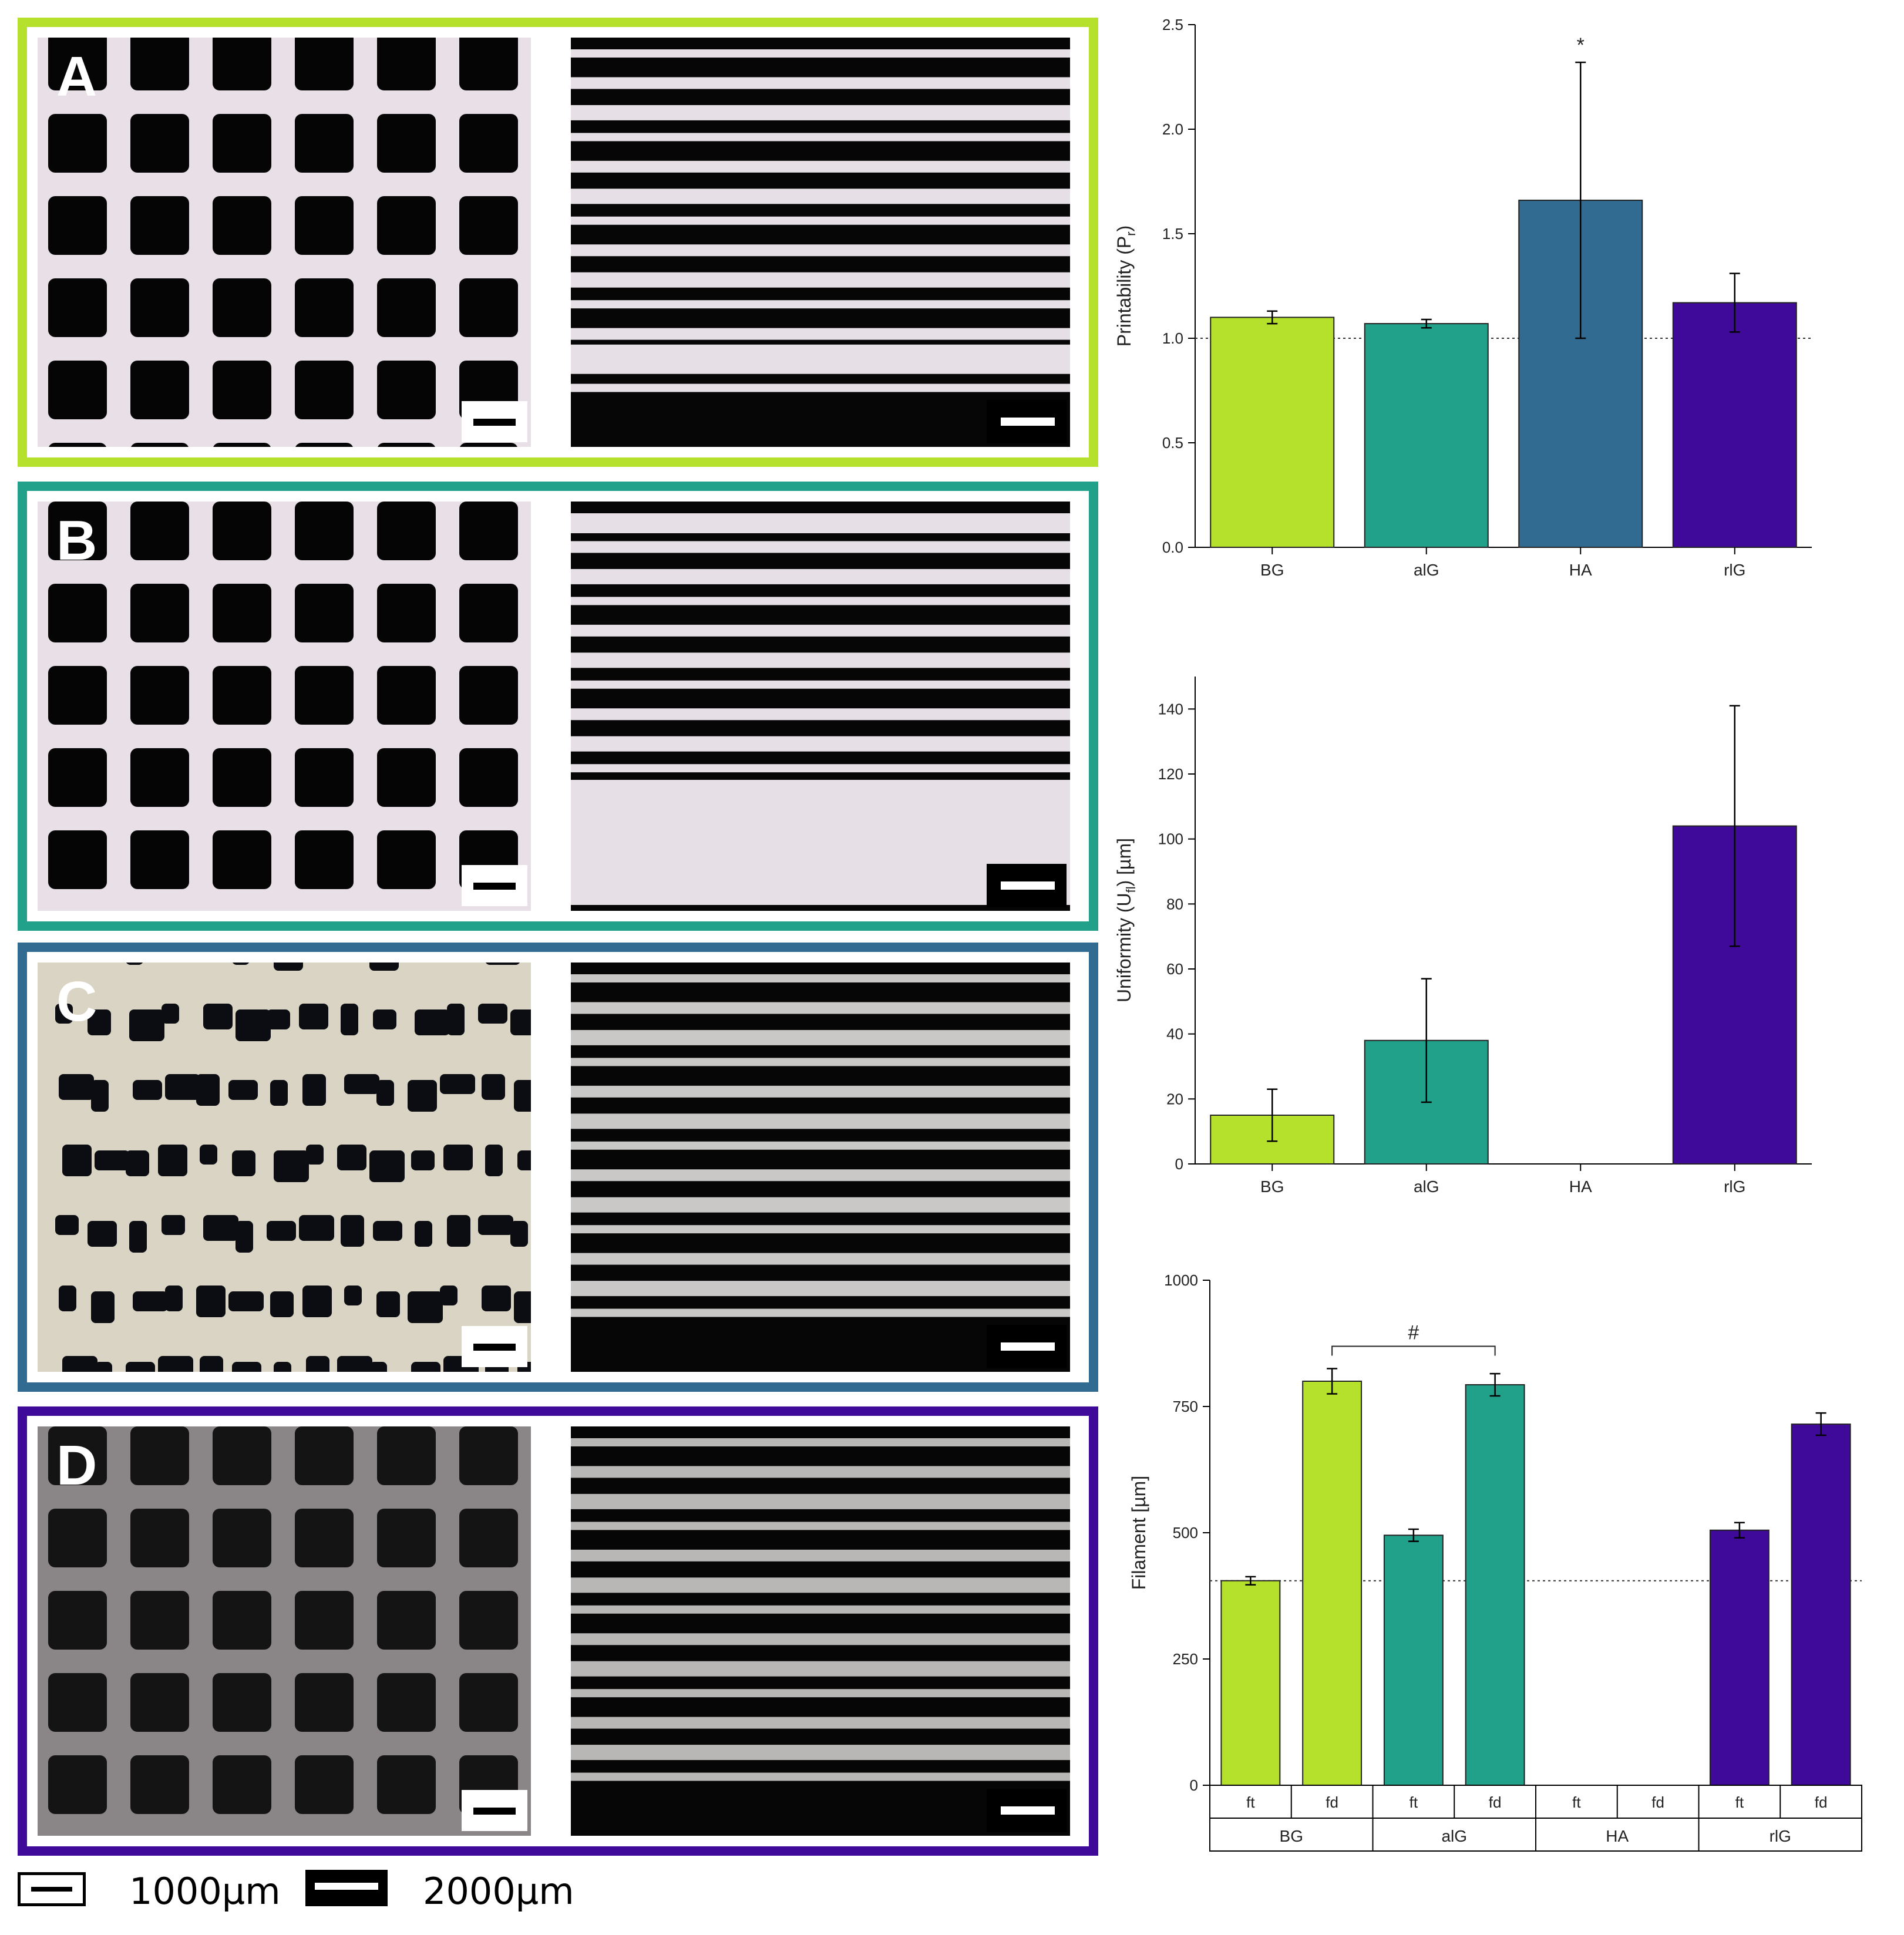  I want to click on y-tick-label: 2.0, so click(1172, 129).